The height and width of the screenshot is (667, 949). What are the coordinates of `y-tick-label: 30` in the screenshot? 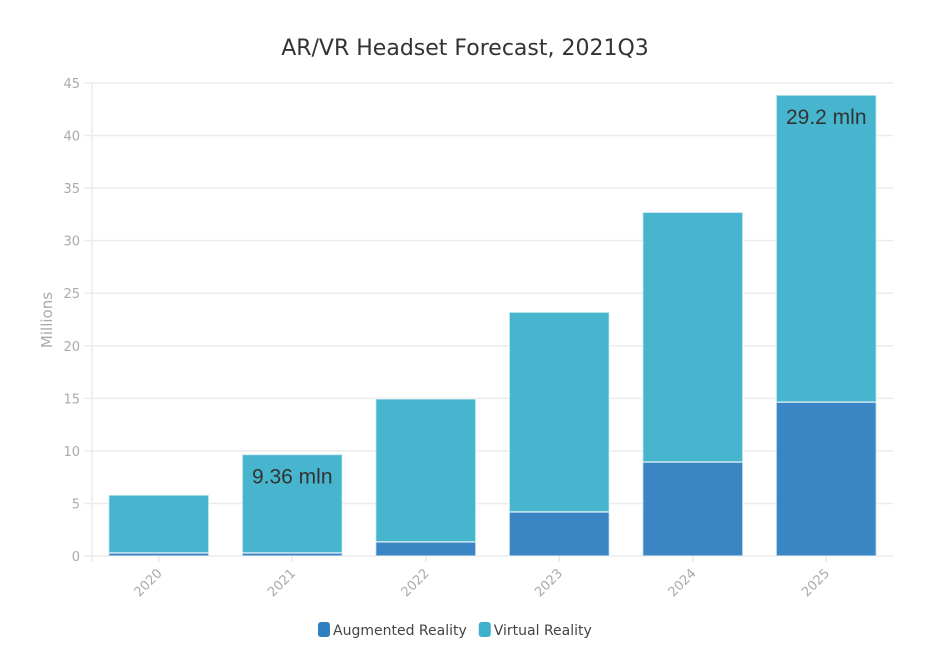 It's located at (71, 242).